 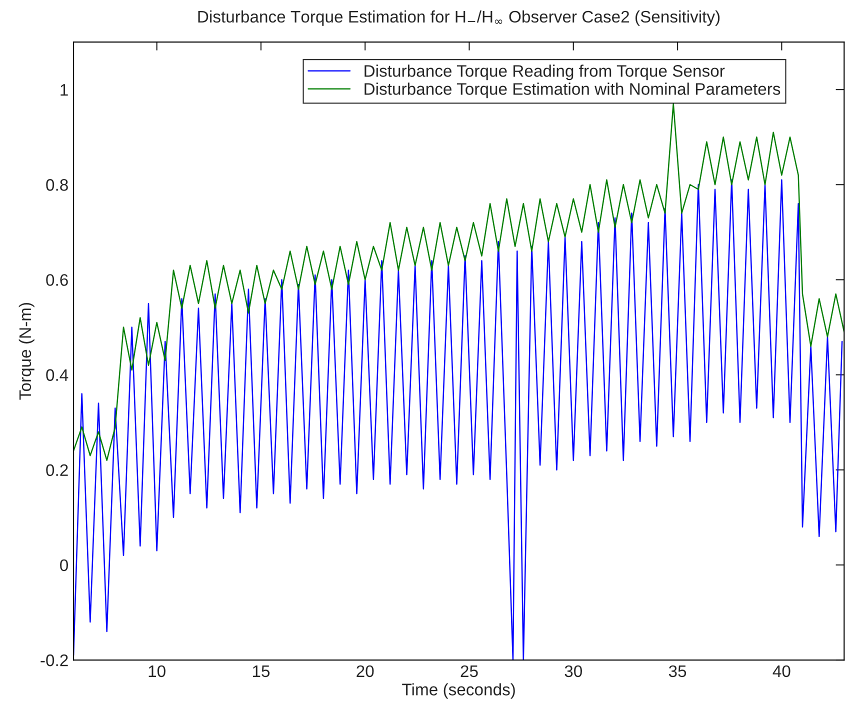 I want to click on y-tick-label: 0.4, so click(x=57, y=375).